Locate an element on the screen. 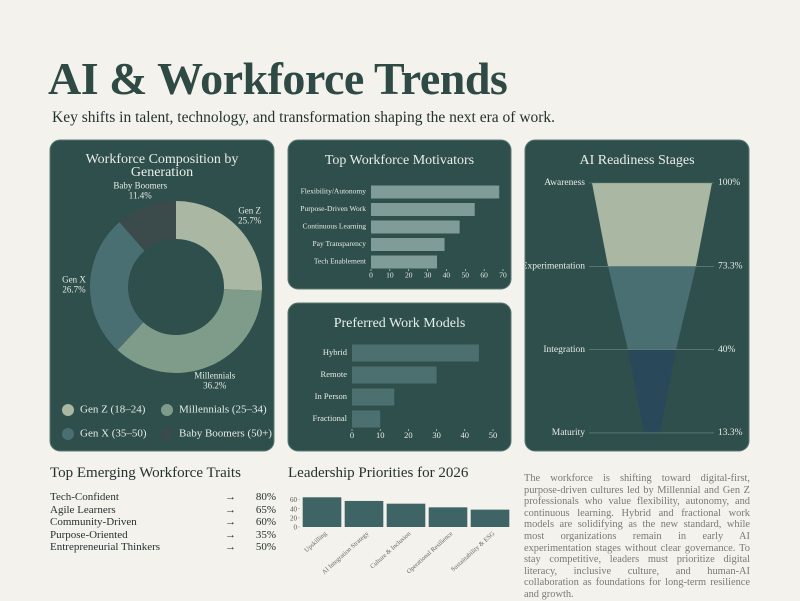 The width and height of the screenshot is (800, 601). stage-value: 73.3% is located at coordinates (730, 266).